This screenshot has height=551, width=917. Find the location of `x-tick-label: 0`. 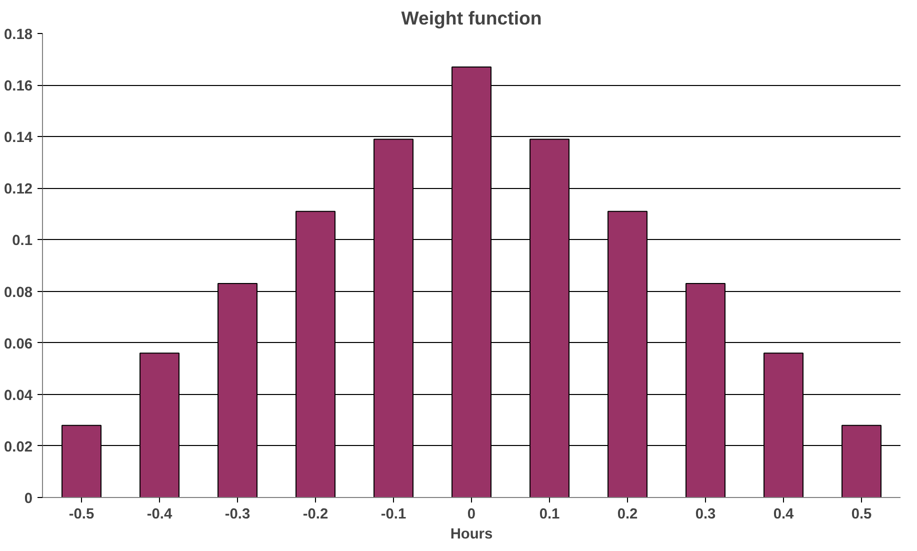

x-tick-label: 0 is located at coordinates (471, 514).